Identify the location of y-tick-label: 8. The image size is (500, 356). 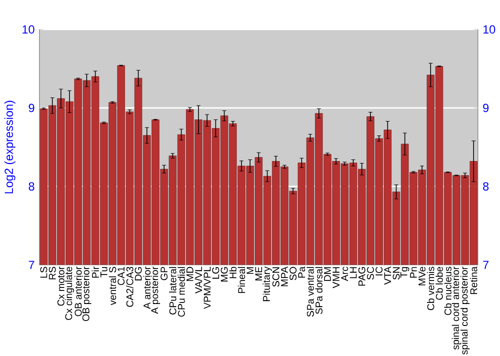
(31, 186).